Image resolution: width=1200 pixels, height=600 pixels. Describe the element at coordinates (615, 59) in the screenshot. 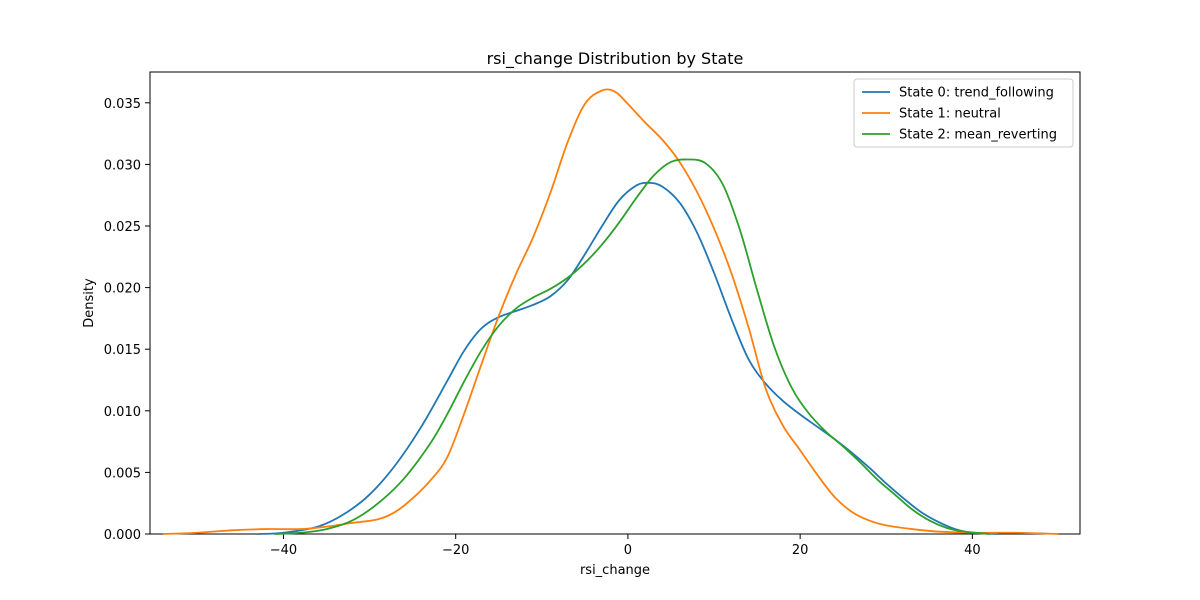

I see `chart-title: rsi_change Distribution by State` at that location.